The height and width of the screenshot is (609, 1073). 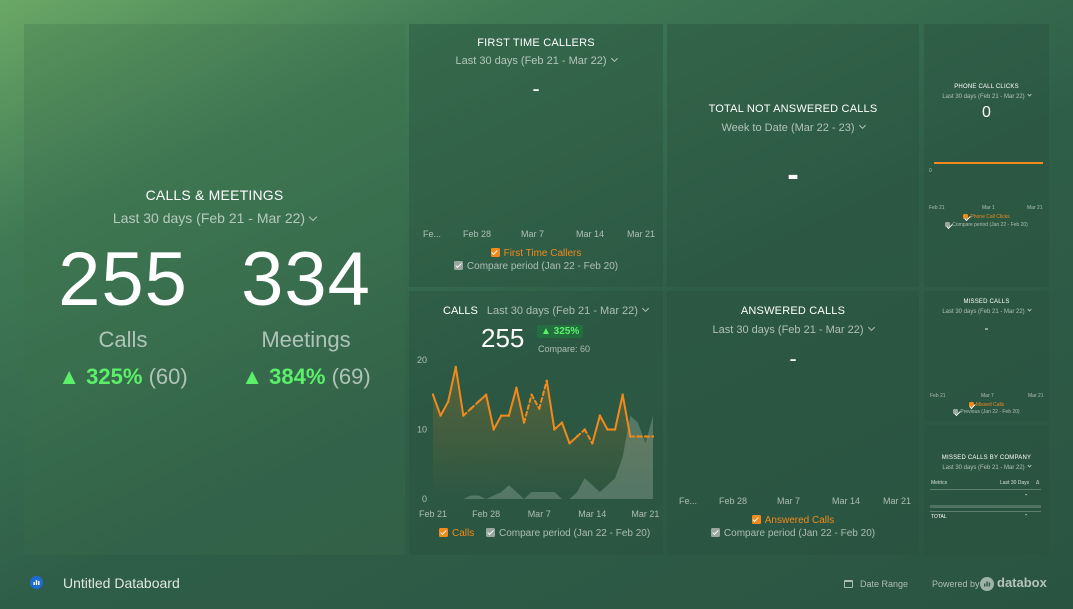 What do you see at coordinates (990, 217) in the screenshot?
I see `legend-label: Phone Call Clicks` at bounding box center [990, 217].